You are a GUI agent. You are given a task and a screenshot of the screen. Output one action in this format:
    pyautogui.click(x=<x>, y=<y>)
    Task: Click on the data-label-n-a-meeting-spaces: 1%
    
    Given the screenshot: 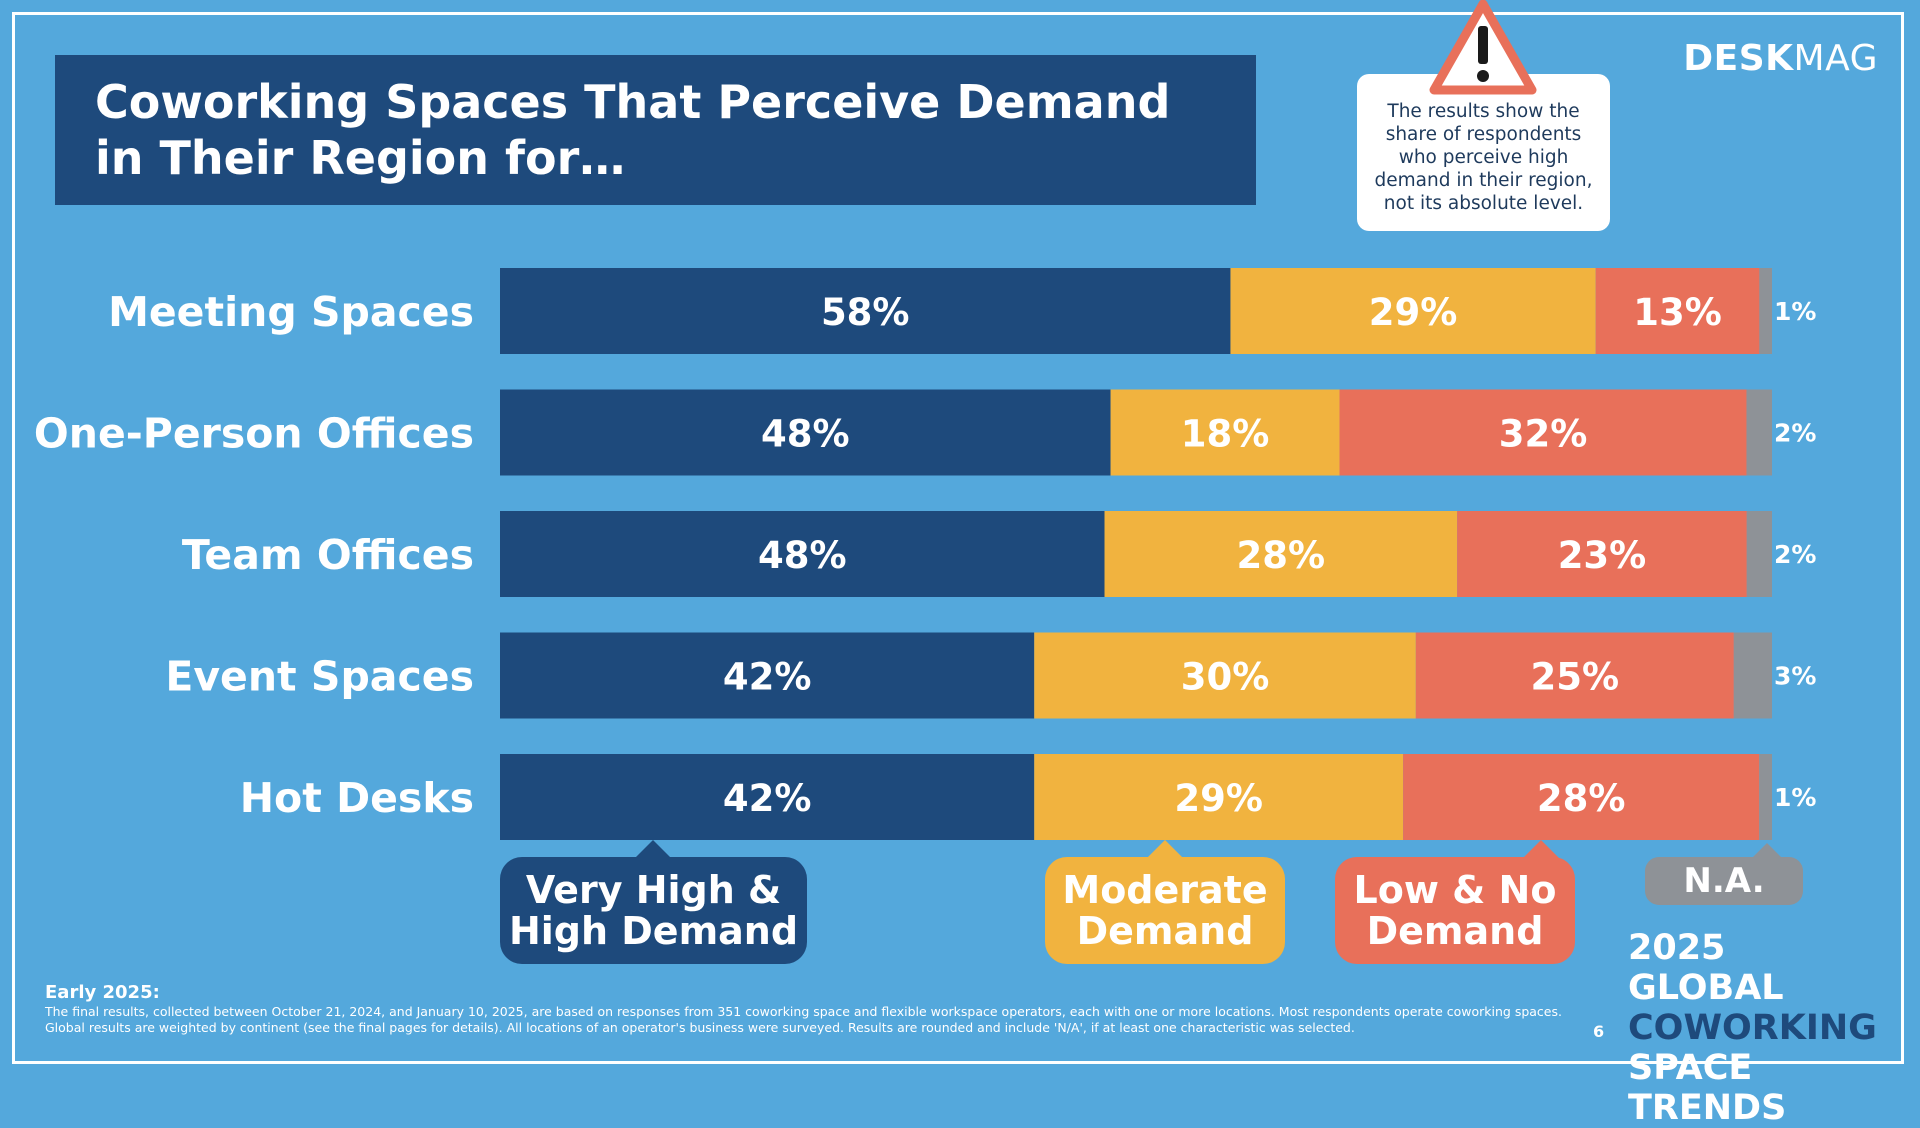 What is the action you would take?
    pyautogui.click(x=1795, y=311)
    